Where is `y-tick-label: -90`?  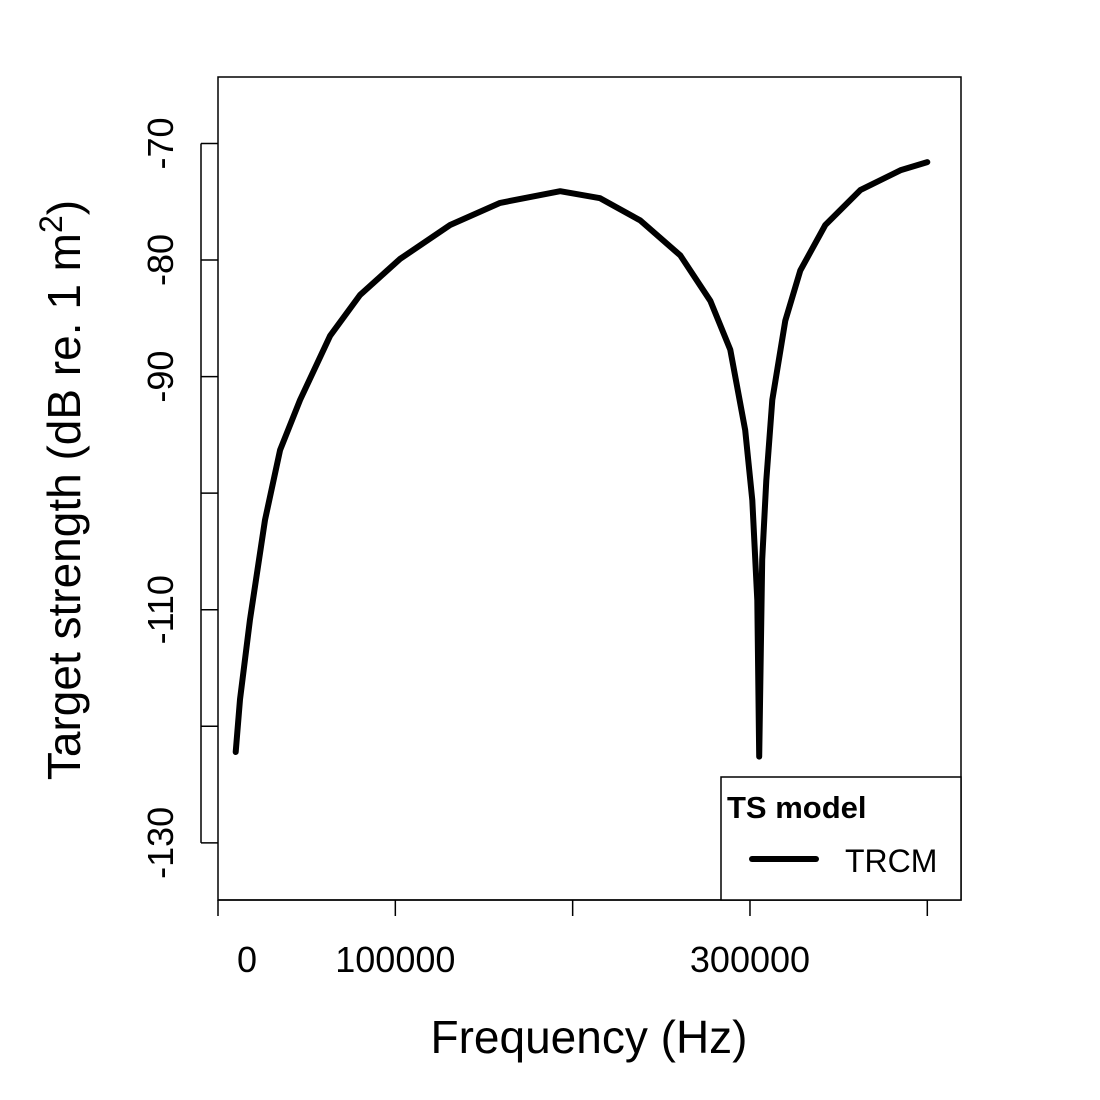 y-tick-label: -90 is located at coordinates (160, 377).